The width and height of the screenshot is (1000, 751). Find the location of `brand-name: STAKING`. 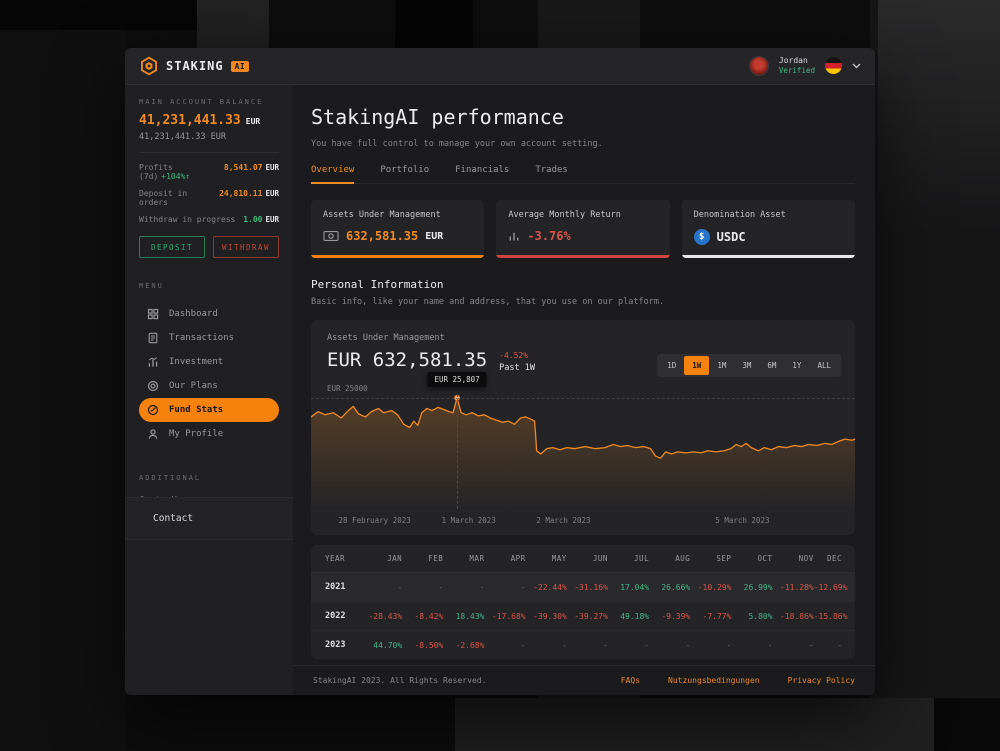

brand-name: STAKING is located at coordinates (195, 66).